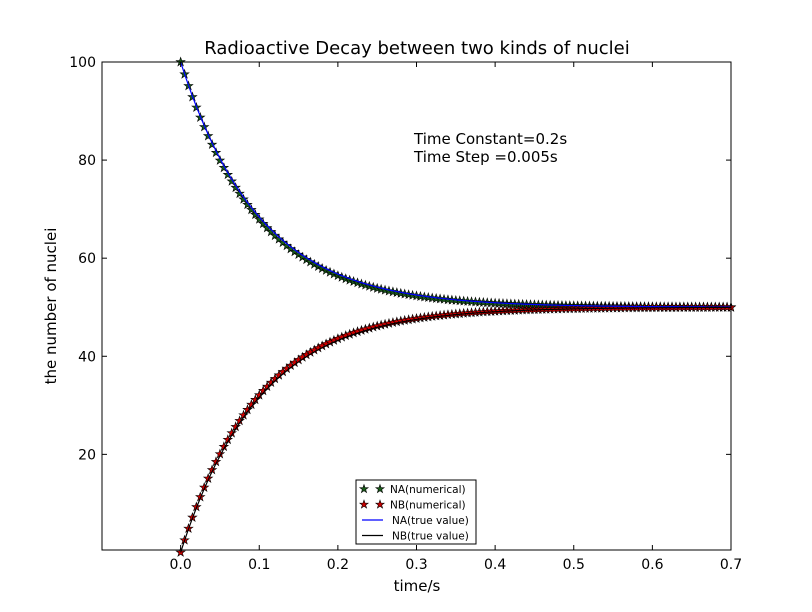 The image size is (812, 612). What do you see at coordinates (416, 565) in the screenshot?
I see `x-tick-label: 0.3` at bounding box center [416, 565].